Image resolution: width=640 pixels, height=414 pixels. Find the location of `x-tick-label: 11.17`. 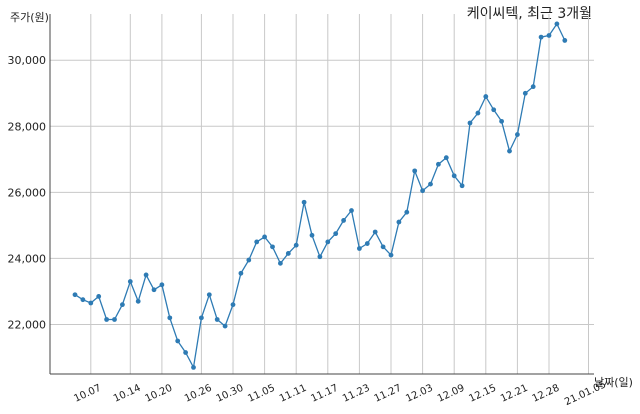

x-tick-label: 11.17 is located at coordinates (324, 394).